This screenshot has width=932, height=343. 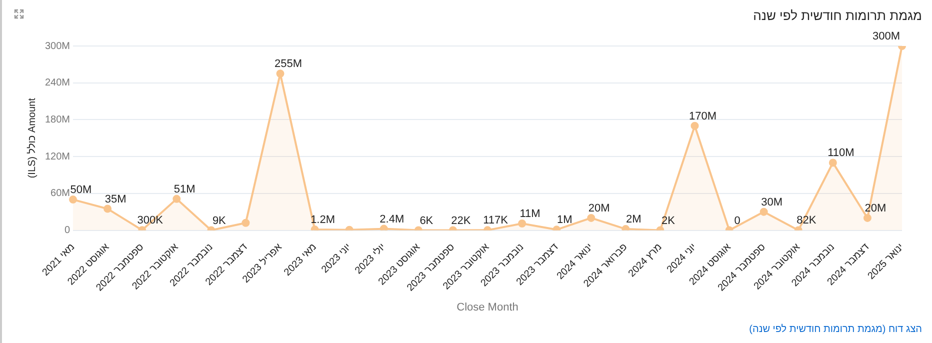 I want to click on y-tick-label: 120M, so click(x=57, y=156).